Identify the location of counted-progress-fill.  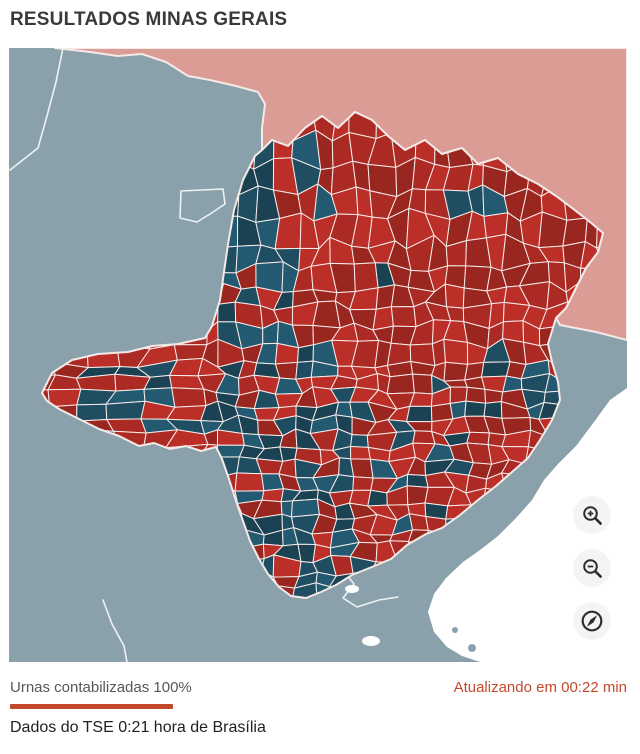
(91, 706).